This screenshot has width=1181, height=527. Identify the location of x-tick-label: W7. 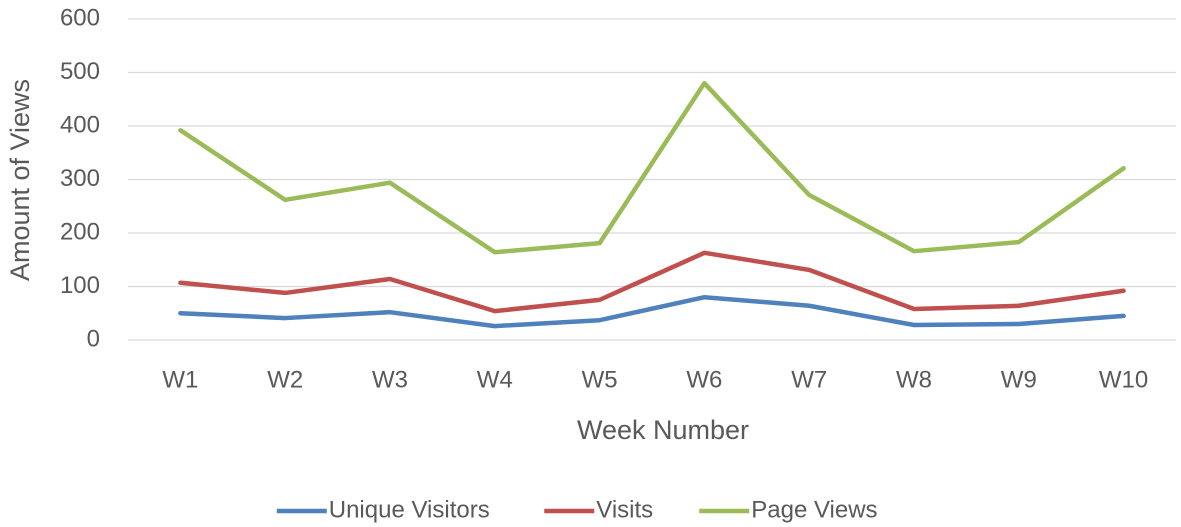
(809, 379).